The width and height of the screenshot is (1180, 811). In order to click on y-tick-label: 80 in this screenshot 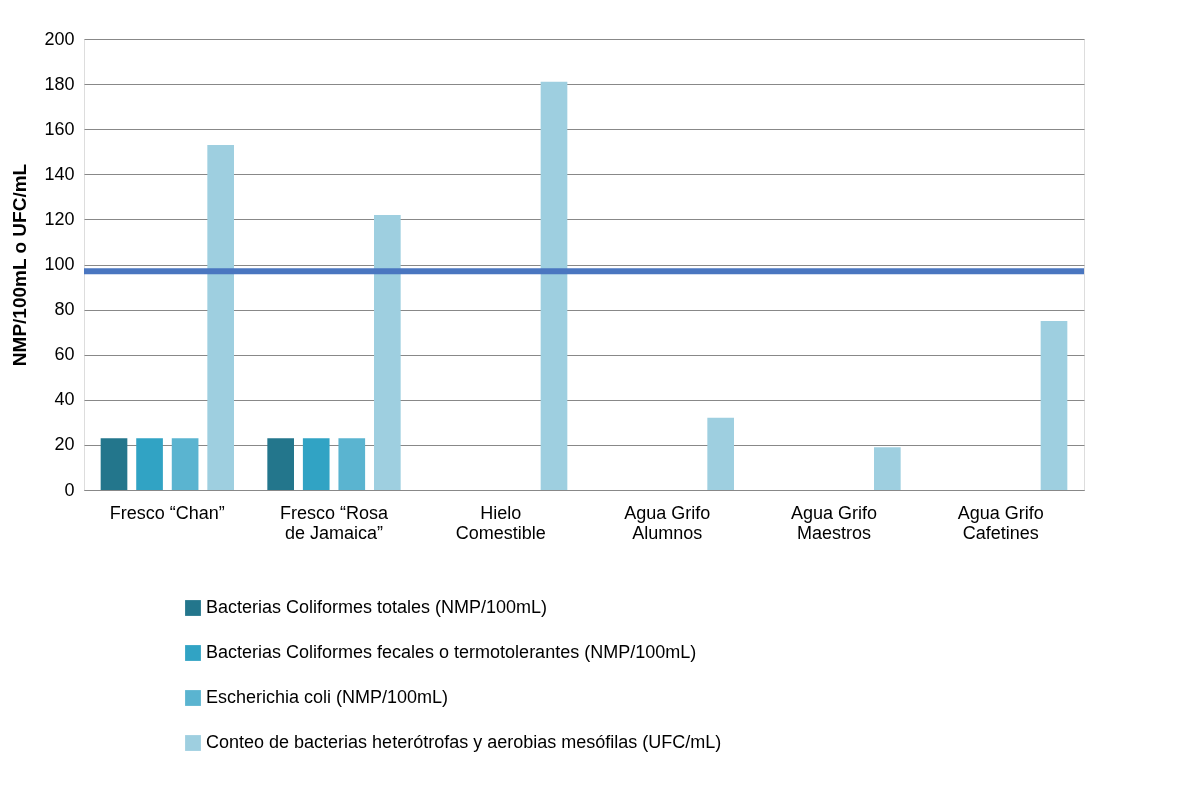, I will do `click(64, 309)`.